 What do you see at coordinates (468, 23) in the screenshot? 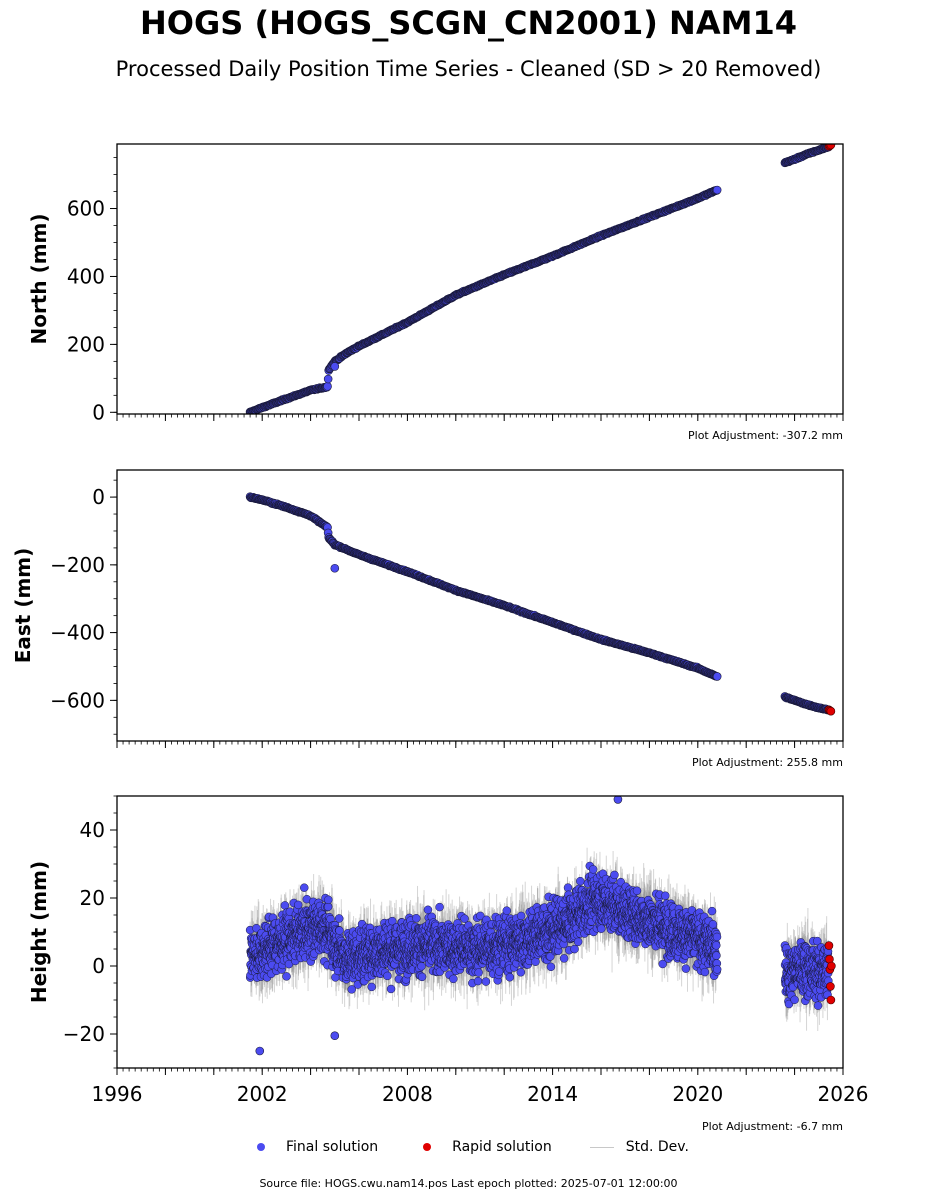
I see `chart-title: HOGS (HOGS_SCGN_CN2001) NAM14` at bounding box center [468, 23].